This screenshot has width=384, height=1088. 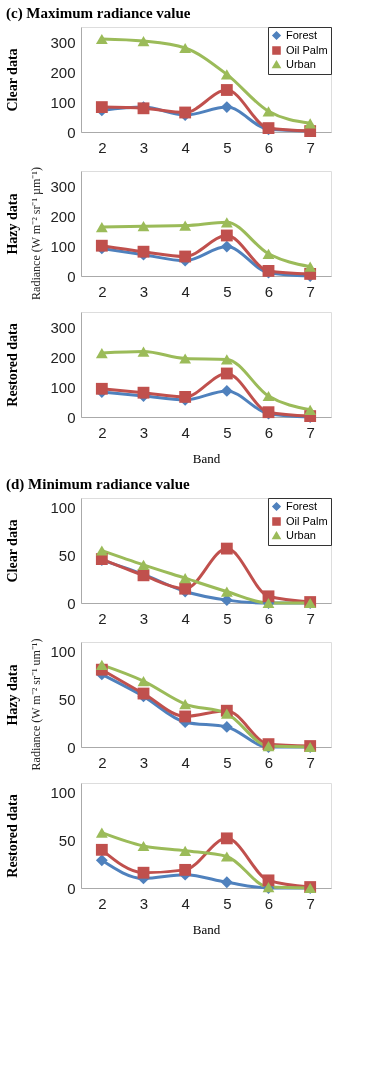 I want to click on y-axis-title: Restored data, so click(x=13, y=365).